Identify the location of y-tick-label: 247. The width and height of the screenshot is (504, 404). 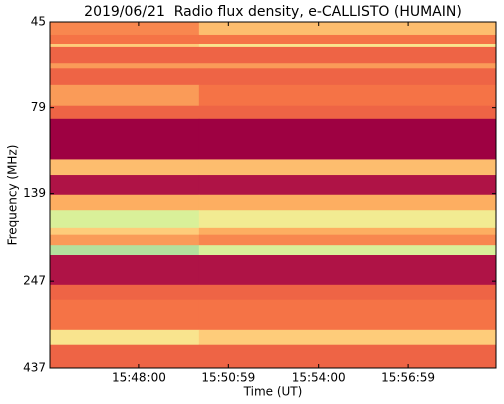
(34, 281).